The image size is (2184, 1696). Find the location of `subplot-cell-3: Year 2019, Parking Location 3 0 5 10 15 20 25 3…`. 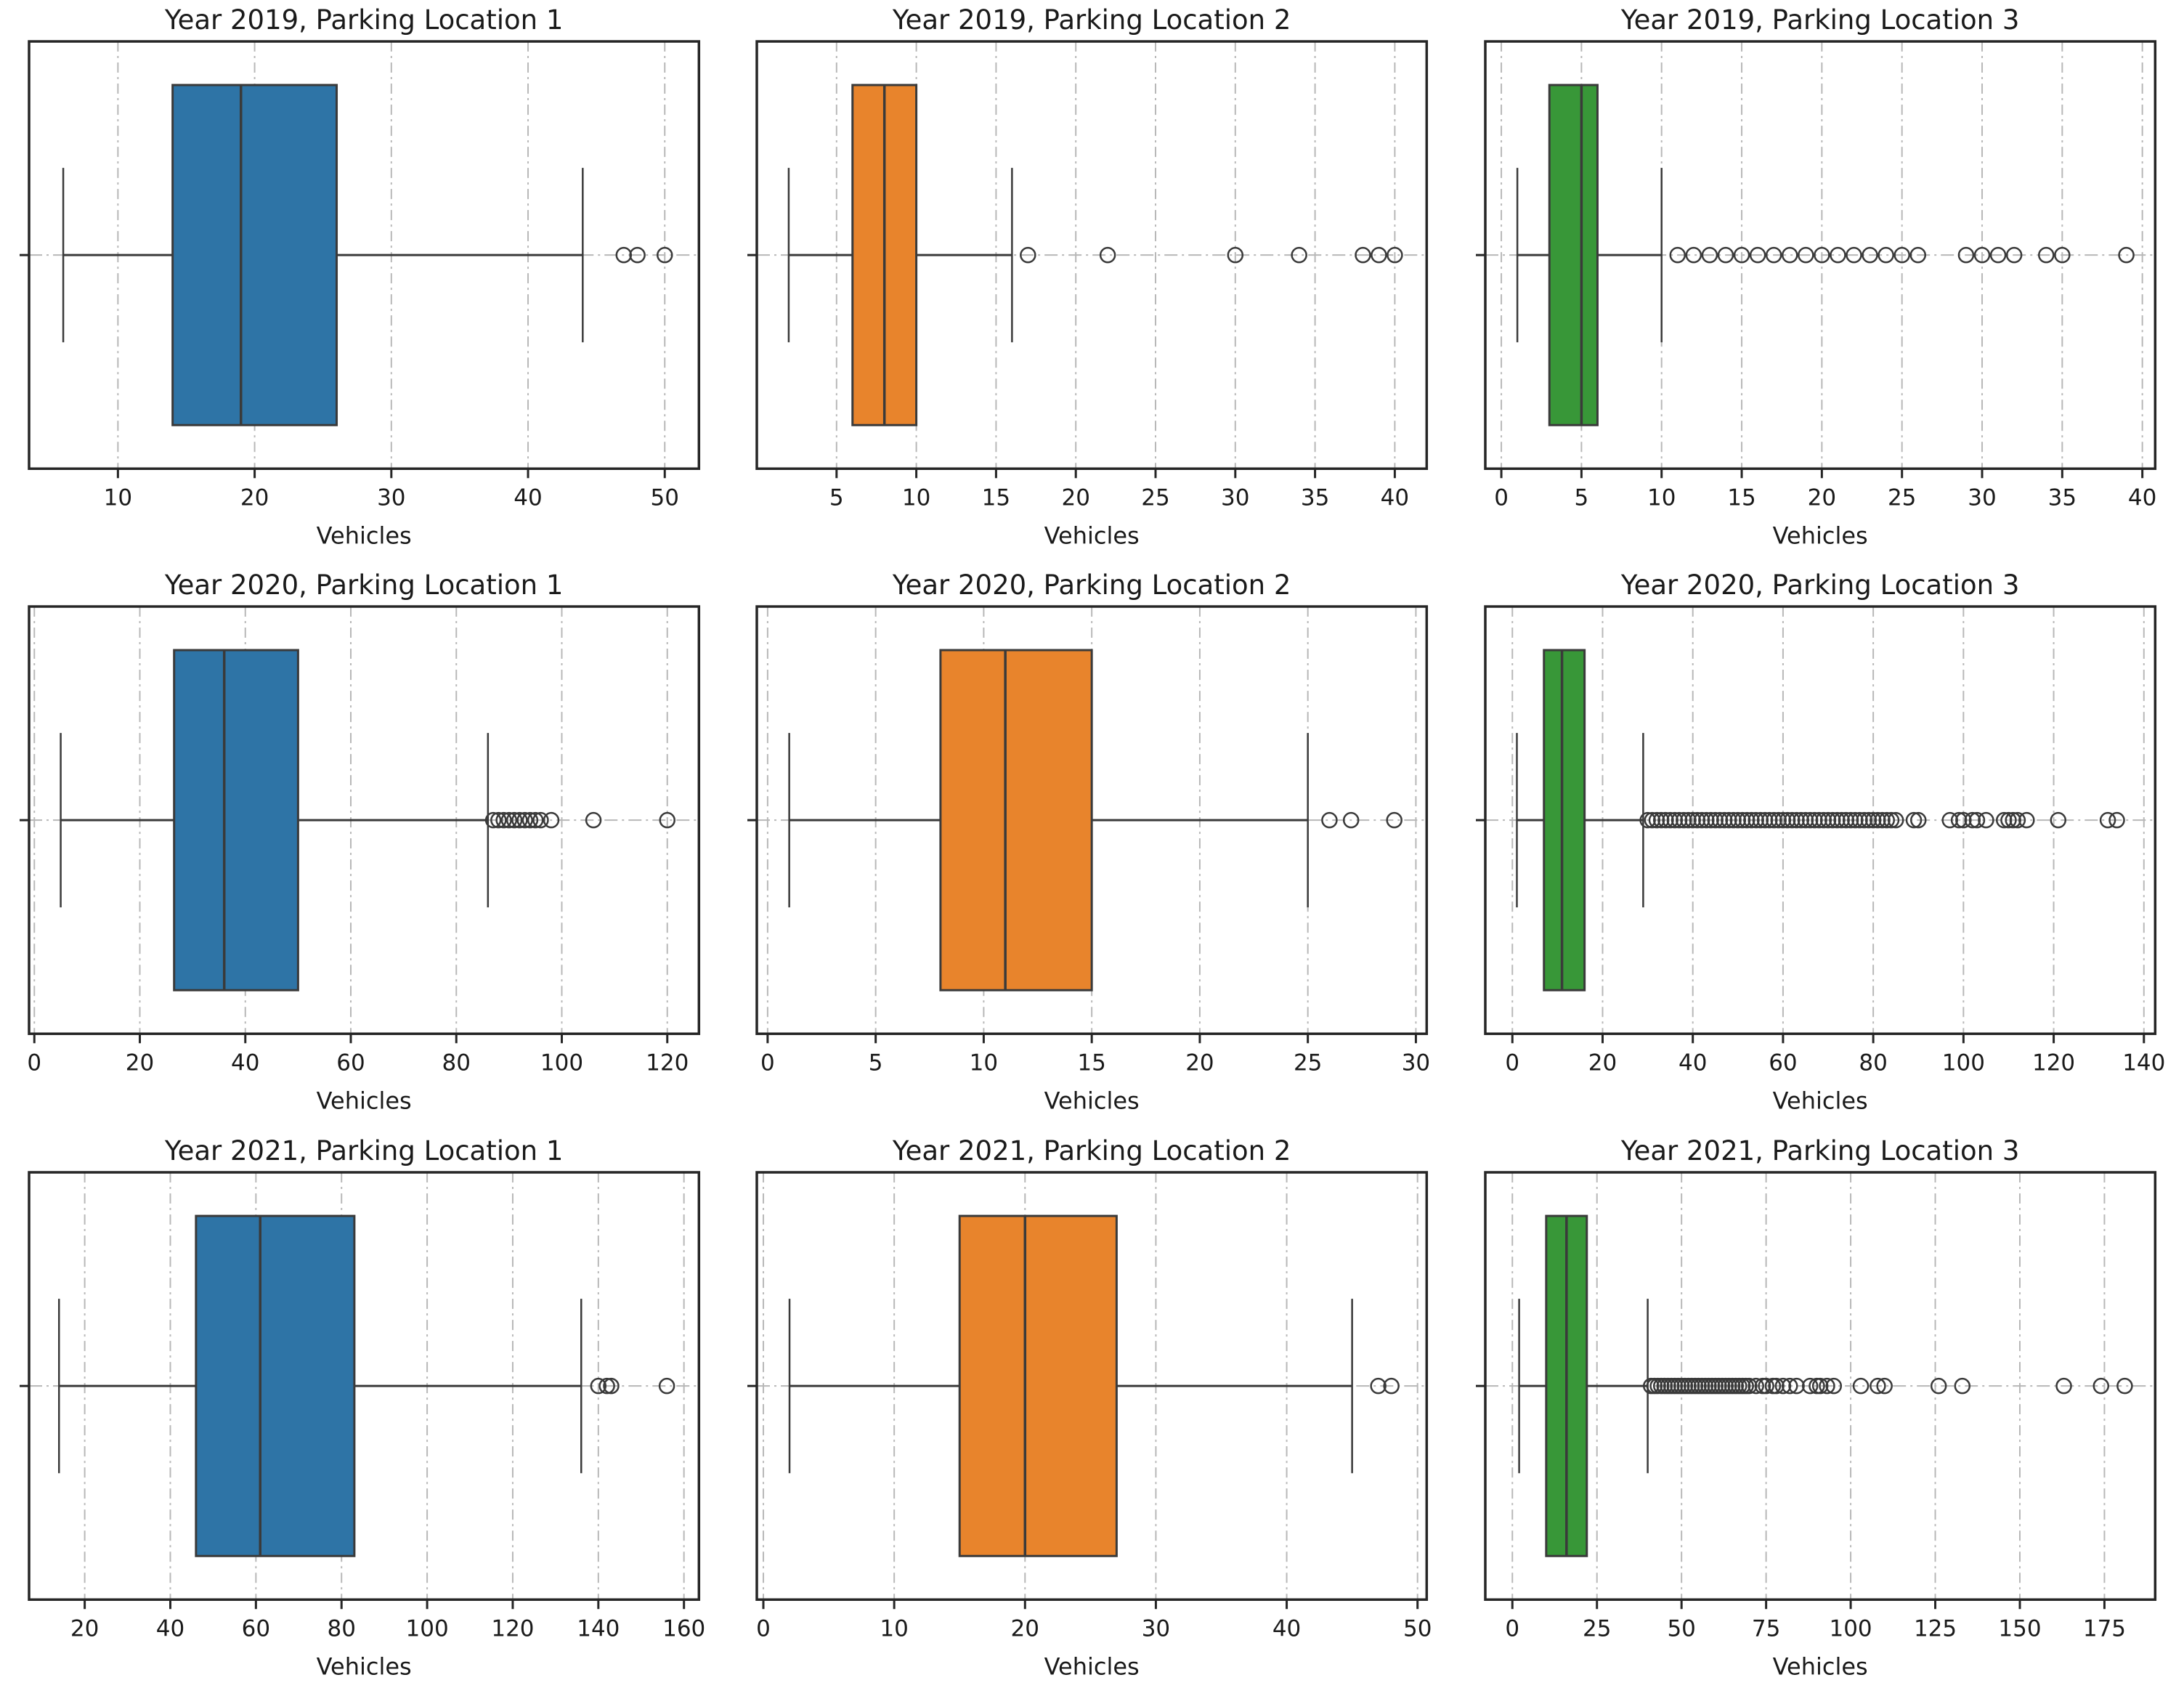

subplot-cell-3: Year 2019, Parking Location 3 0 5 10 15 20 25 3… is located at coordinates (1820, 282).